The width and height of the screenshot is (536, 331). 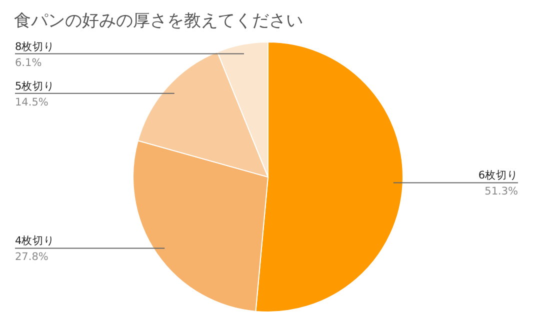 I want to click on data-label: 6.1%, so click(x=28, y=62).